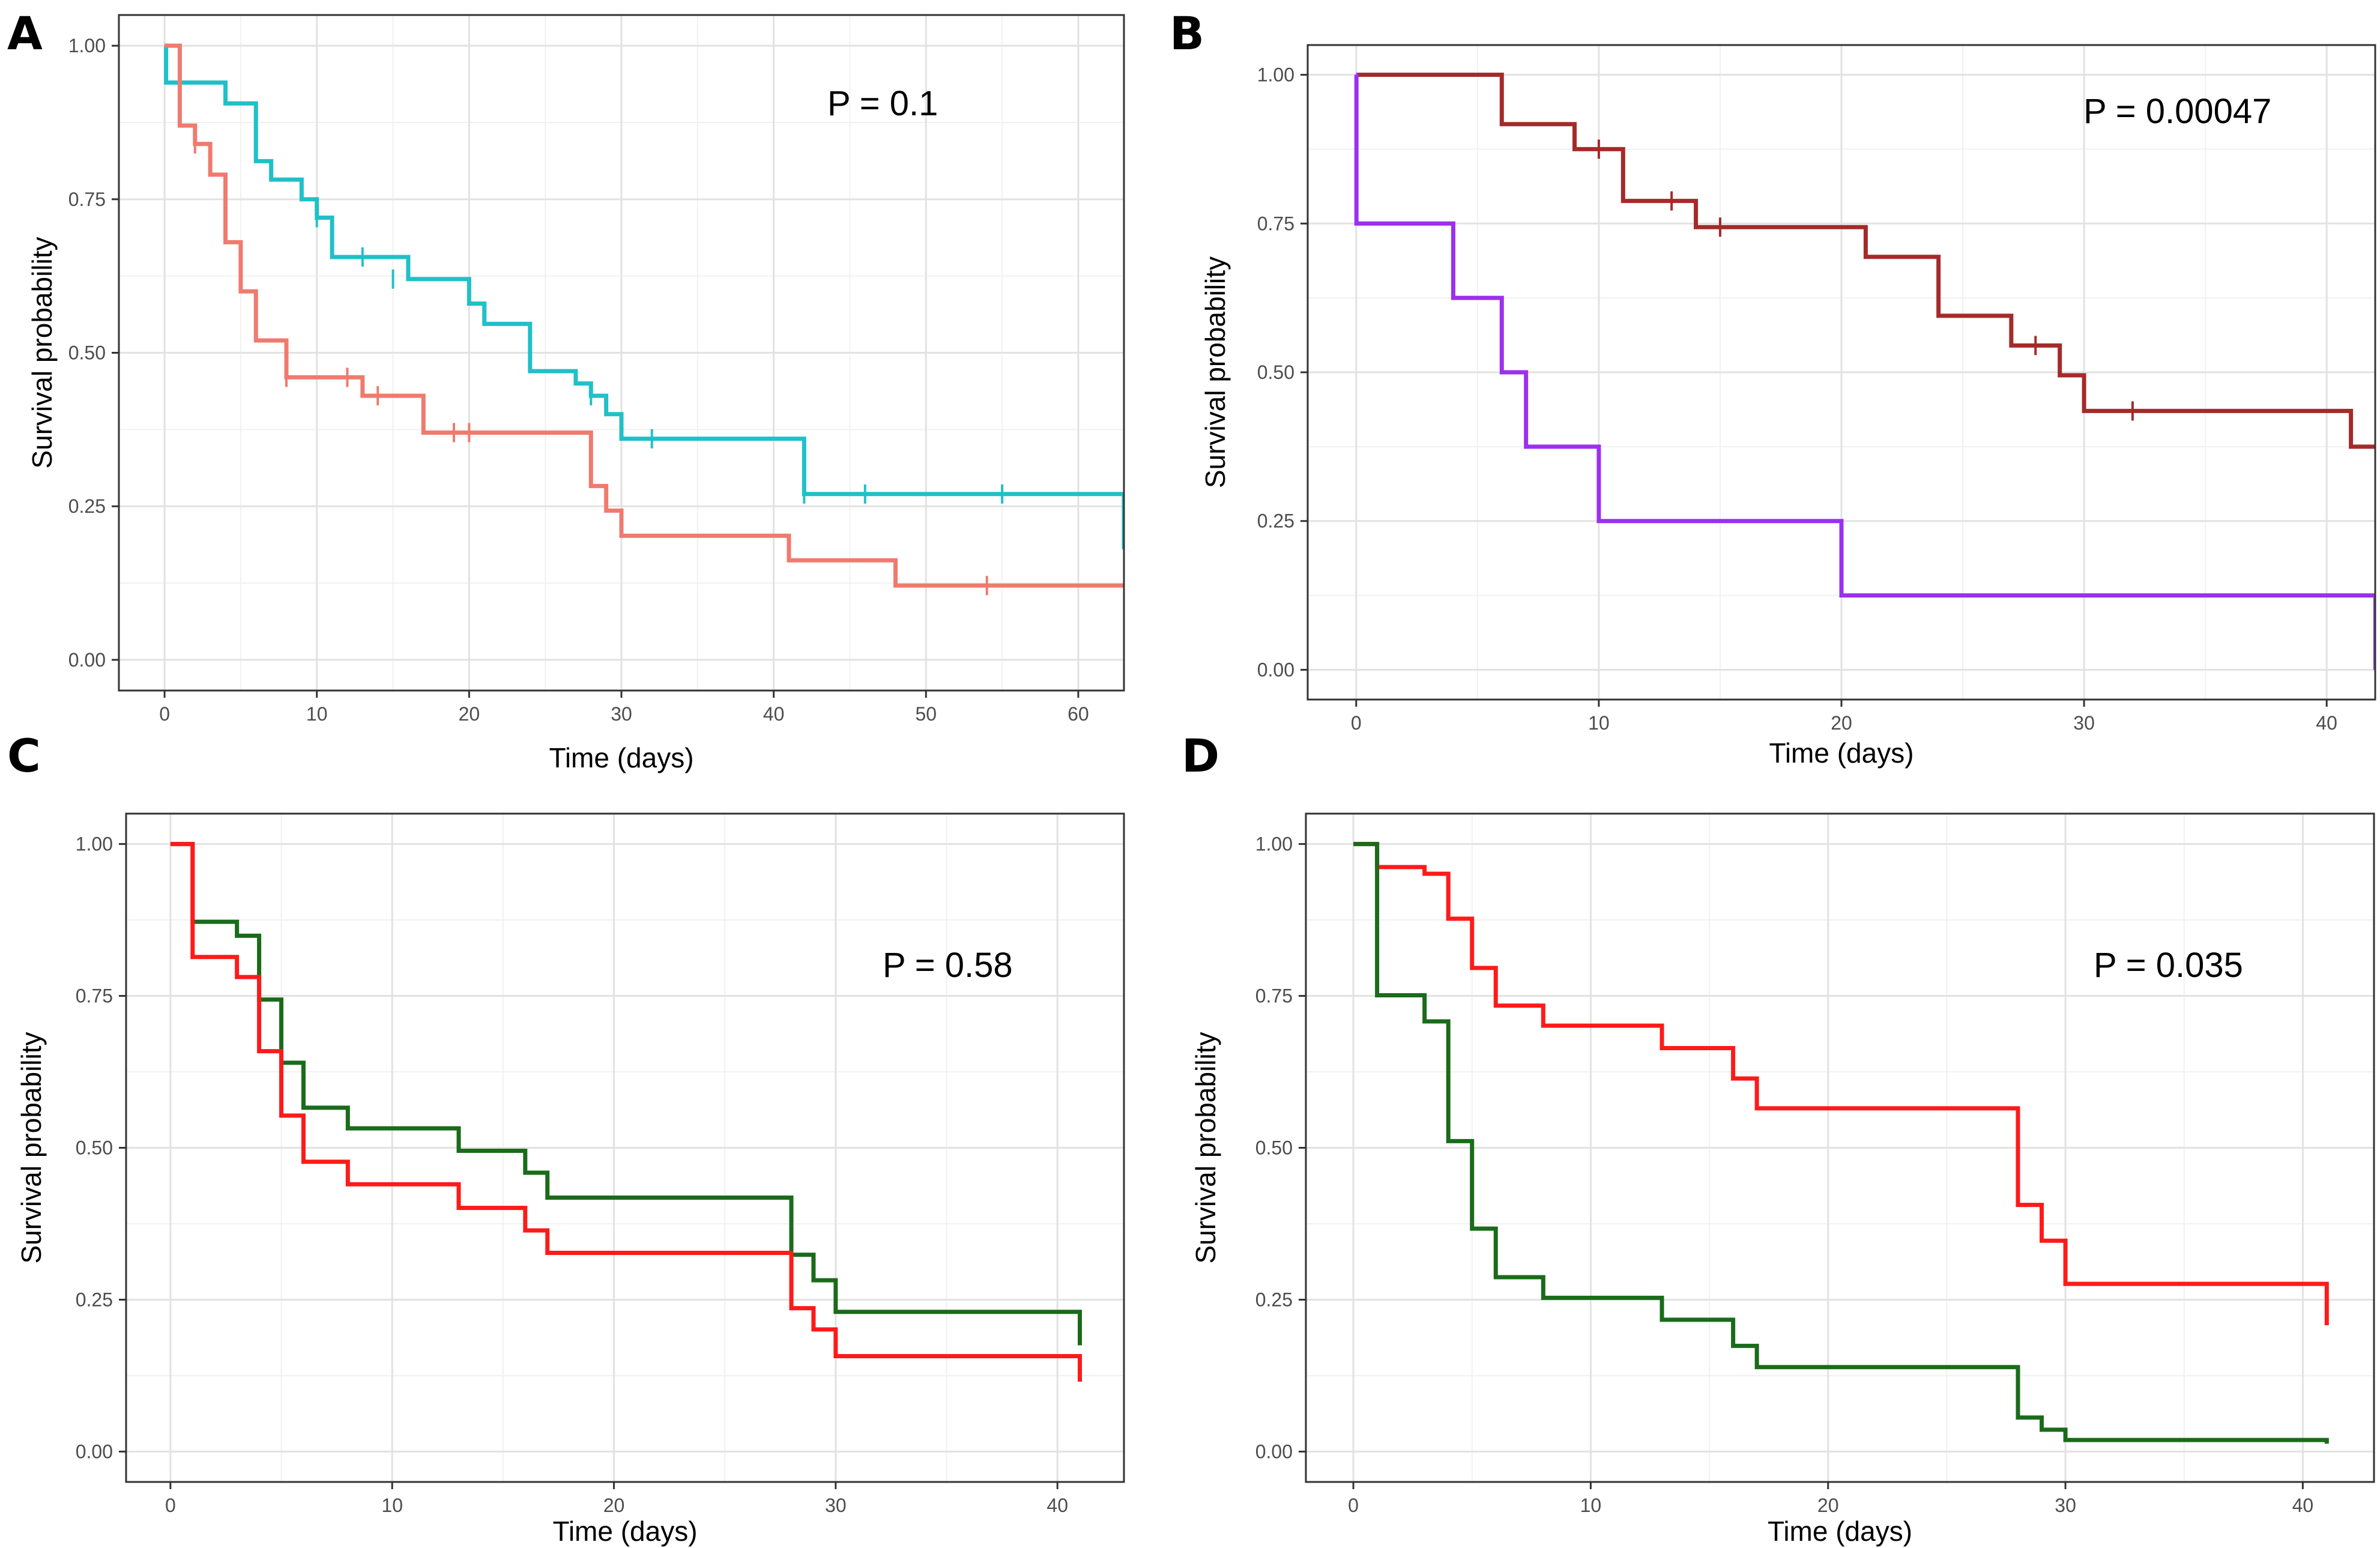 The height and width of the screenshot is (1548, 2380). I want to click on panel-letter: C, so click(24, 755).